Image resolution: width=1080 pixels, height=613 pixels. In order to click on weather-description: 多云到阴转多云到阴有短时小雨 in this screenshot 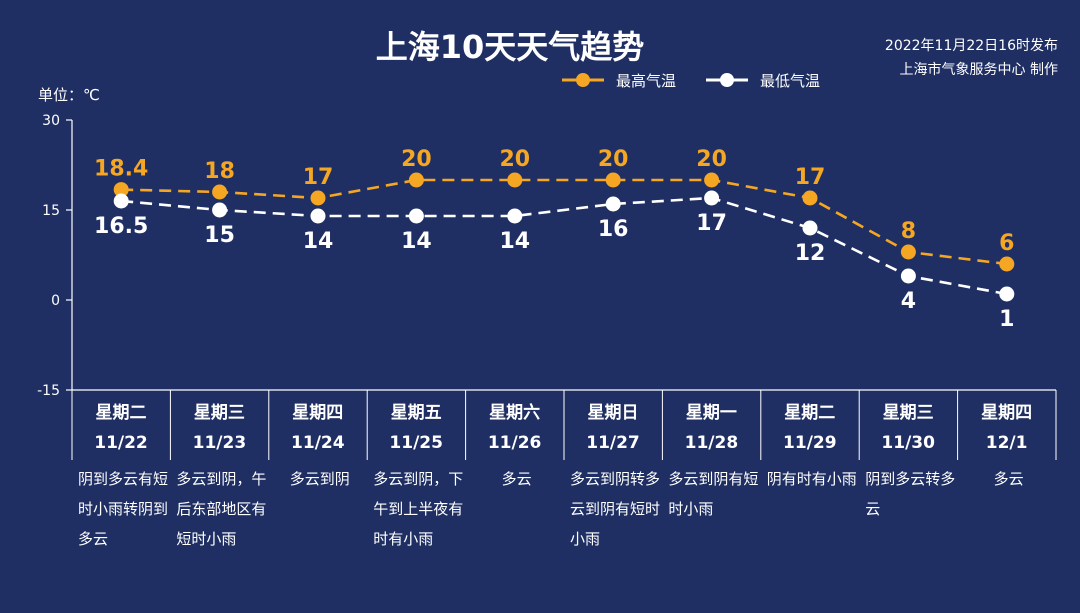, I will do `click(615, 509)`.